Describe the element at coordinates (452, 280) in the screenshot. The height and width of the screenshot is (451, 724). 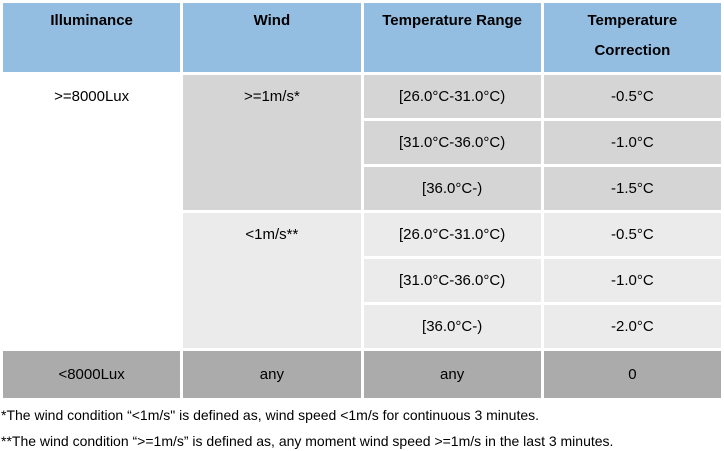
I see `cell-range-lt1-2: [31.0°C-36.0°C)` at that location.